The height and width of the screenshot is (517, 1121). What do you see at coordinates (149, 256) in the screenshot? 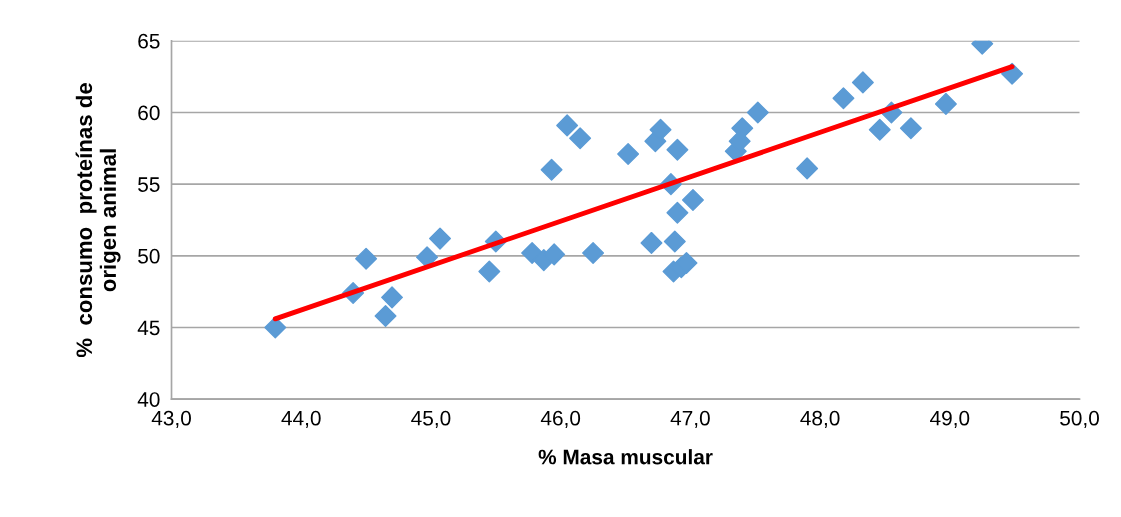
I see `y-tick-label: 50` at bounding box center [149, 256].